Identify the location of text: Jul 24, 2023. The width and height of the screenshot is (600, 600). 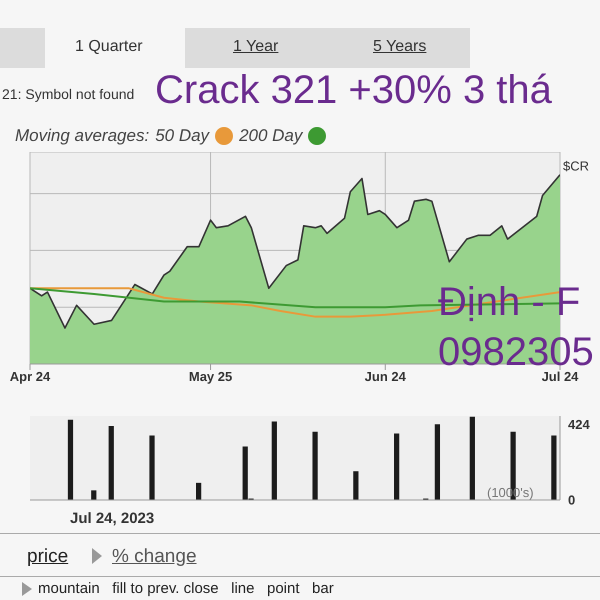
(112, 518).